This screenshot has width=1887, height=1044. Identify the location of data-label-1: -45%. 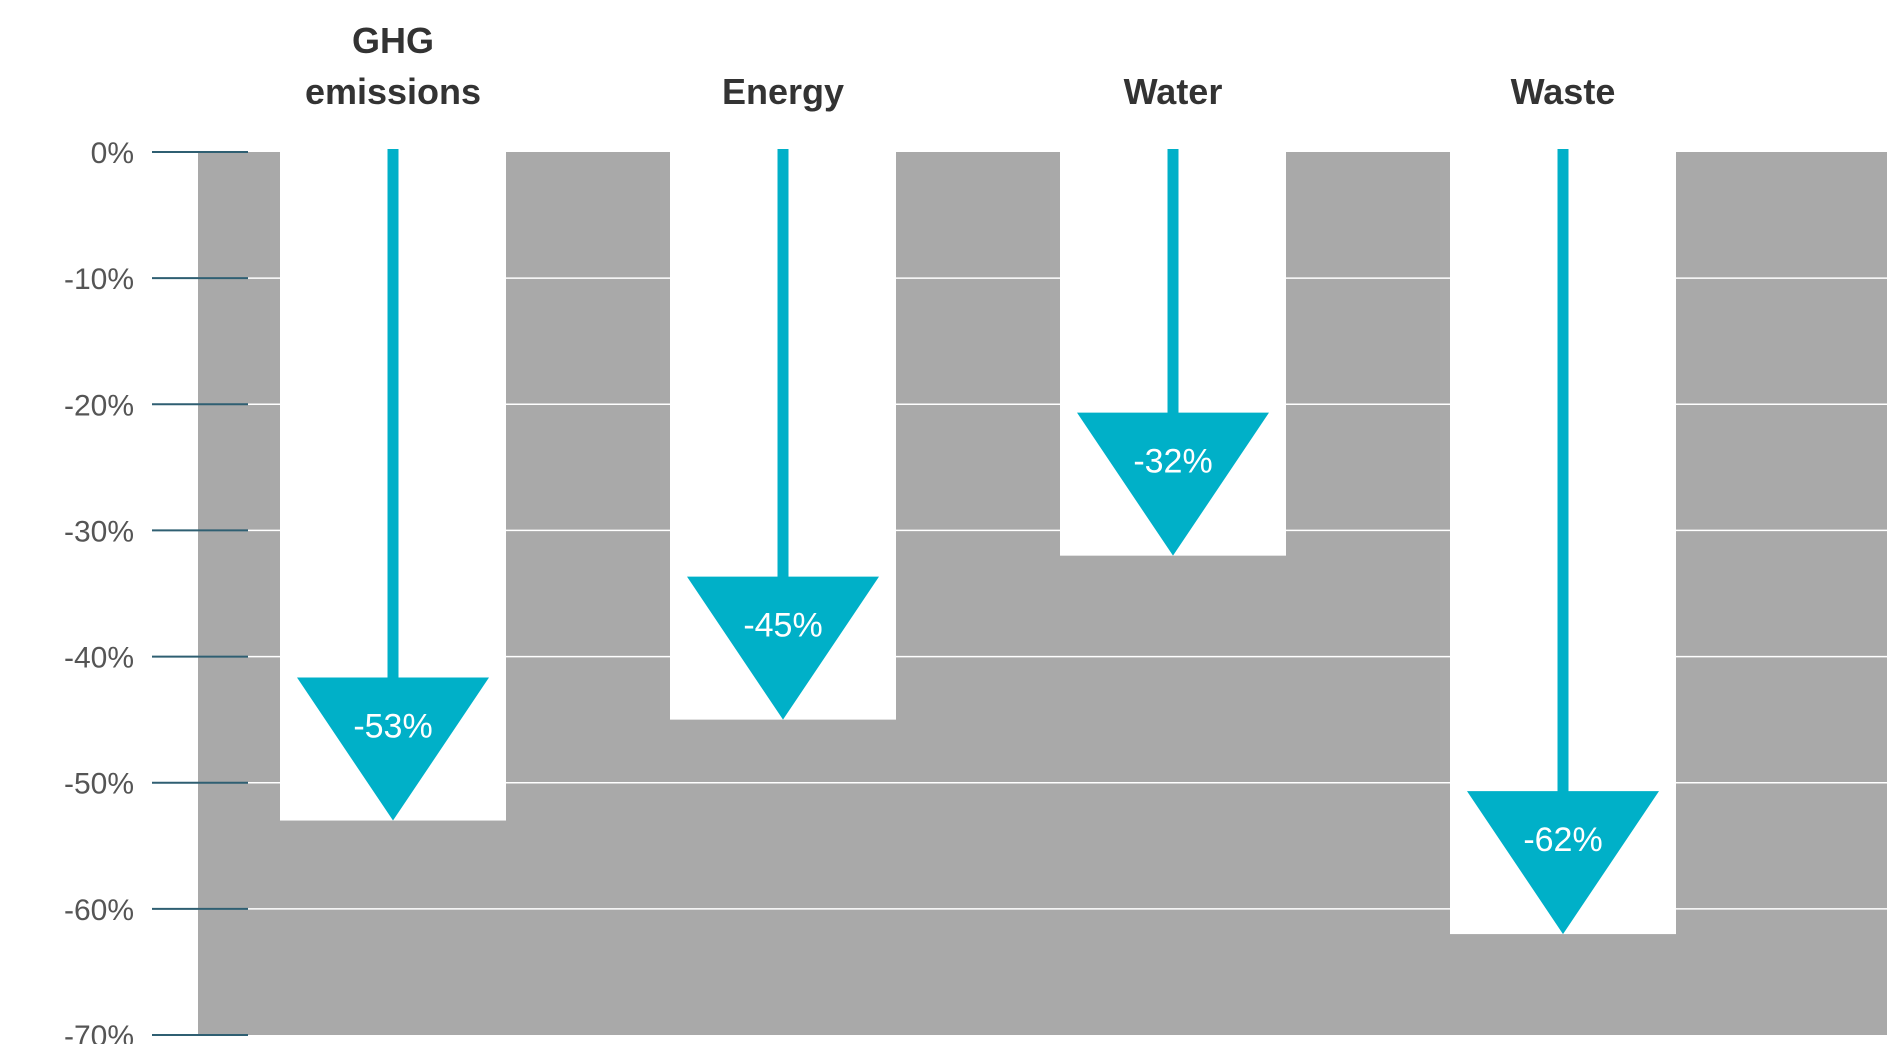
(782, 626).